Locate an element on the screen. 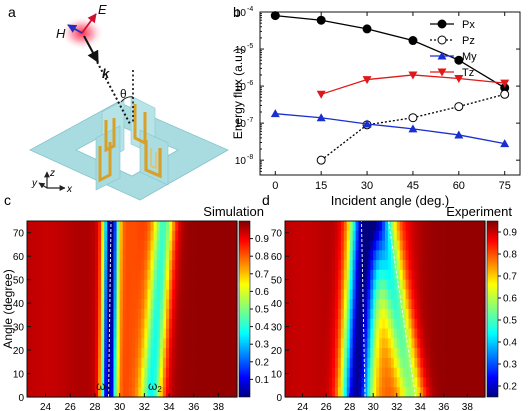  b-x-axis-label: Incident angle (deg.) is located at coordinates (390, 200).